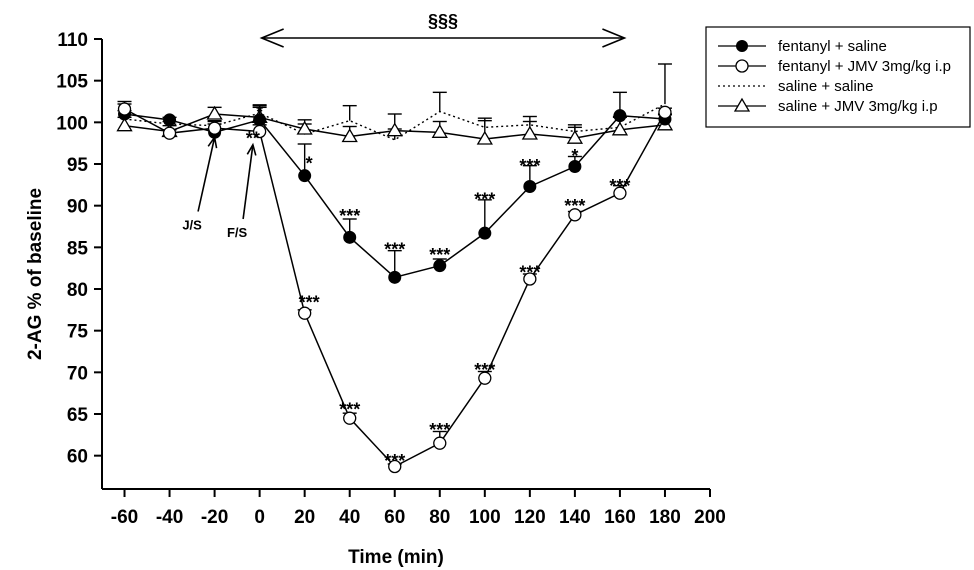  What do you see at coordinates (710, 517) in the screenshot?
I see `x-tick-label: 200` at bounding box center [710, 517].